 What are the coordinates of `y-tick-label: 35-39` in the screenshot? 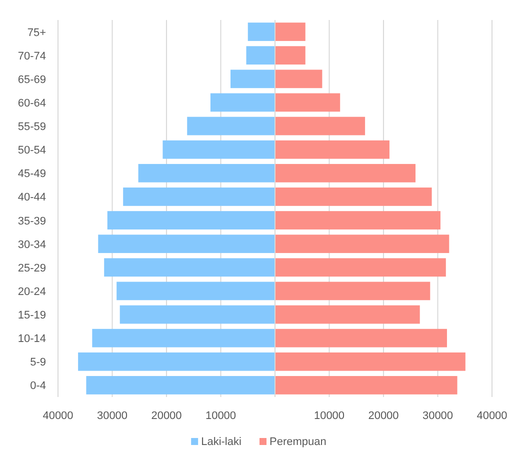 It's located at (32, 221).